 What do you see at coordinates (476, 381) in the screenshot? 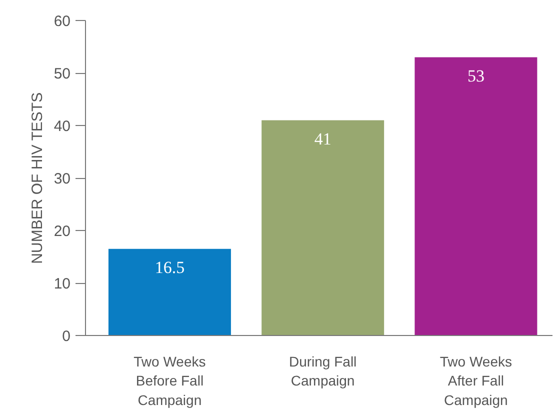
I see `x-tick-label: Two Weeks After Fall Campaign` at bounding box center [476, 381].